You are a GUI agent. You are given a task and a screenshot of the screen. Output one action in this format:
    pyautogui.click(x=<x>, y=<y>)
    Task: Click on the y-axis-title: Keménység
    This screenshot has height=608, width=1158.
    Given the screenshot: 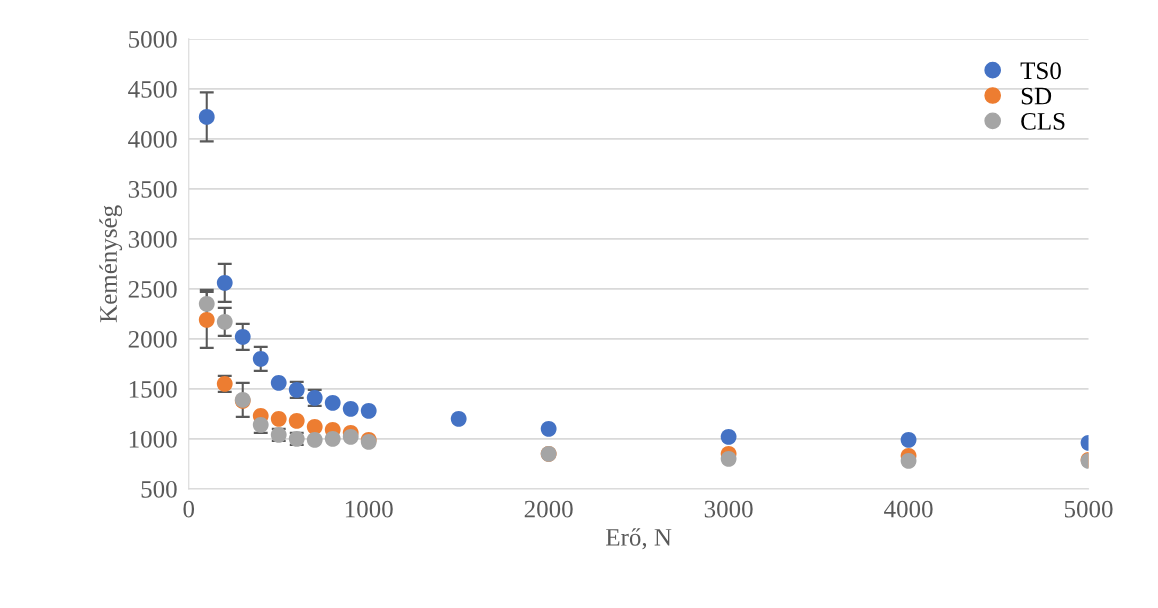 What is the action you would take?
    pyautogui.click(x=111, y=264)
    